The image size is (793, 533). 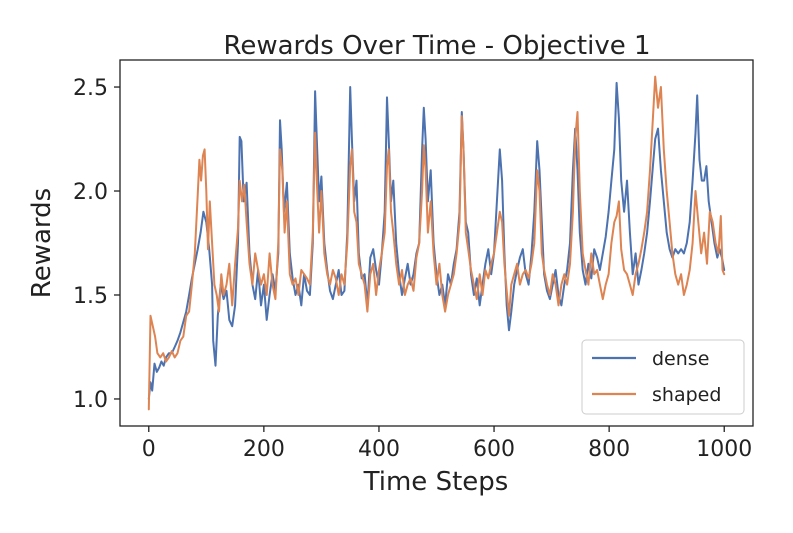 What do you see at coordinates (680, 359) in the screenshot?
I see `legend-label-dense: dense` at bounding box center [680, 359].